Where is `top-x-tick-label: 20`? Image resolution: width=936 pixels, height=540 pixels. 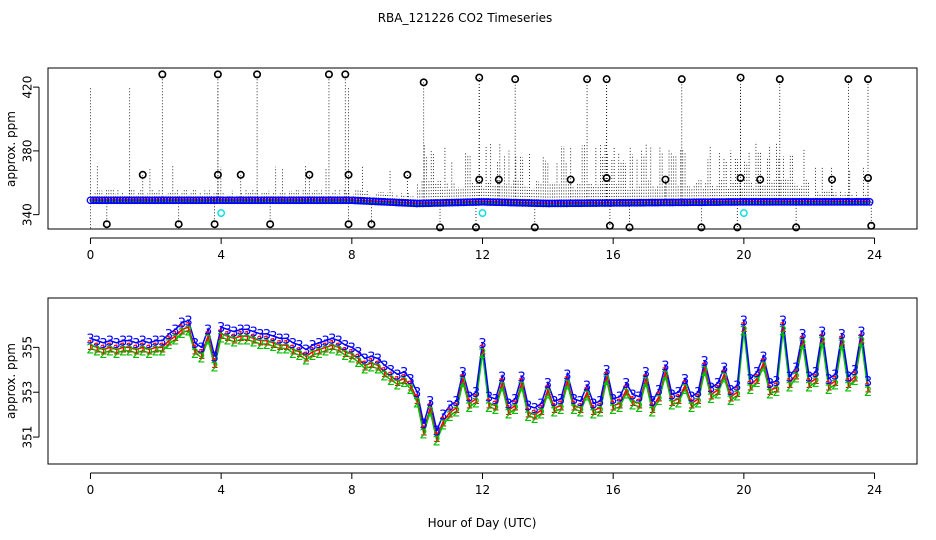
top-x-tick-label: 20 is located at coordinates (743, 255).